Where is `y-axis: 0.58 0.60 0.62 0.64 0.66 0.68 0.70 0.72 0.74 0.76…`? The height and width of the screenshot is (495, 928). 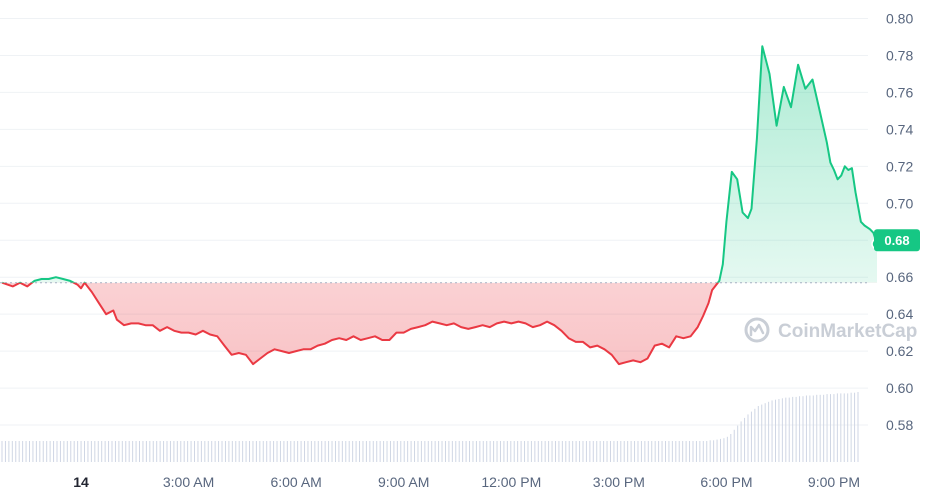
y-axis: 0.58 0.60 0.62 0.64 0.66 0.68 0.70 0.72 0.74 0.76… is located at coordinates (899, 221).